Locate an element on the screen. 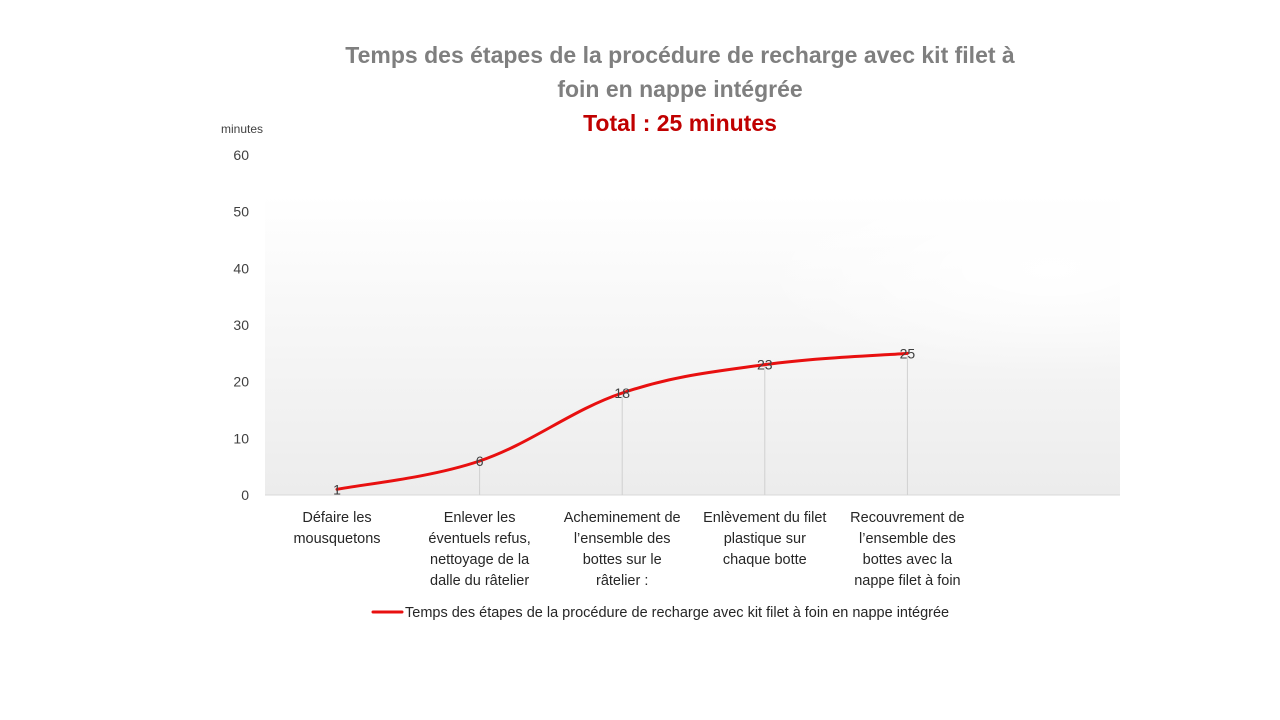  drop-lines is located at coordinates (622, 424).